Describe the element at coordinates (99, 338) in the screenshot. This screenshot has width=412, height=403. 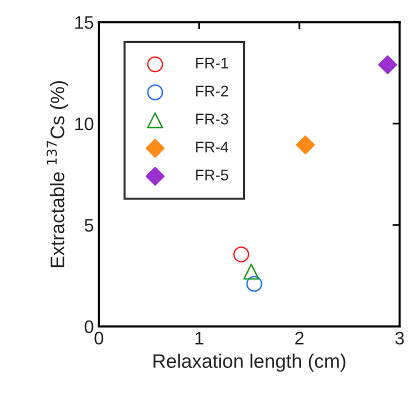
I see `x-tick-label: 0` at that location.